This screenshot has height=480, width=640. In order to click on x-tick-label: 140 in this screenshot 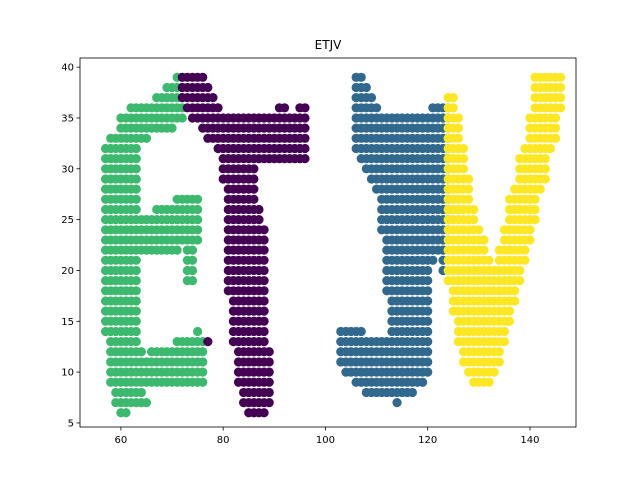, I will do `click(529, 440)`.